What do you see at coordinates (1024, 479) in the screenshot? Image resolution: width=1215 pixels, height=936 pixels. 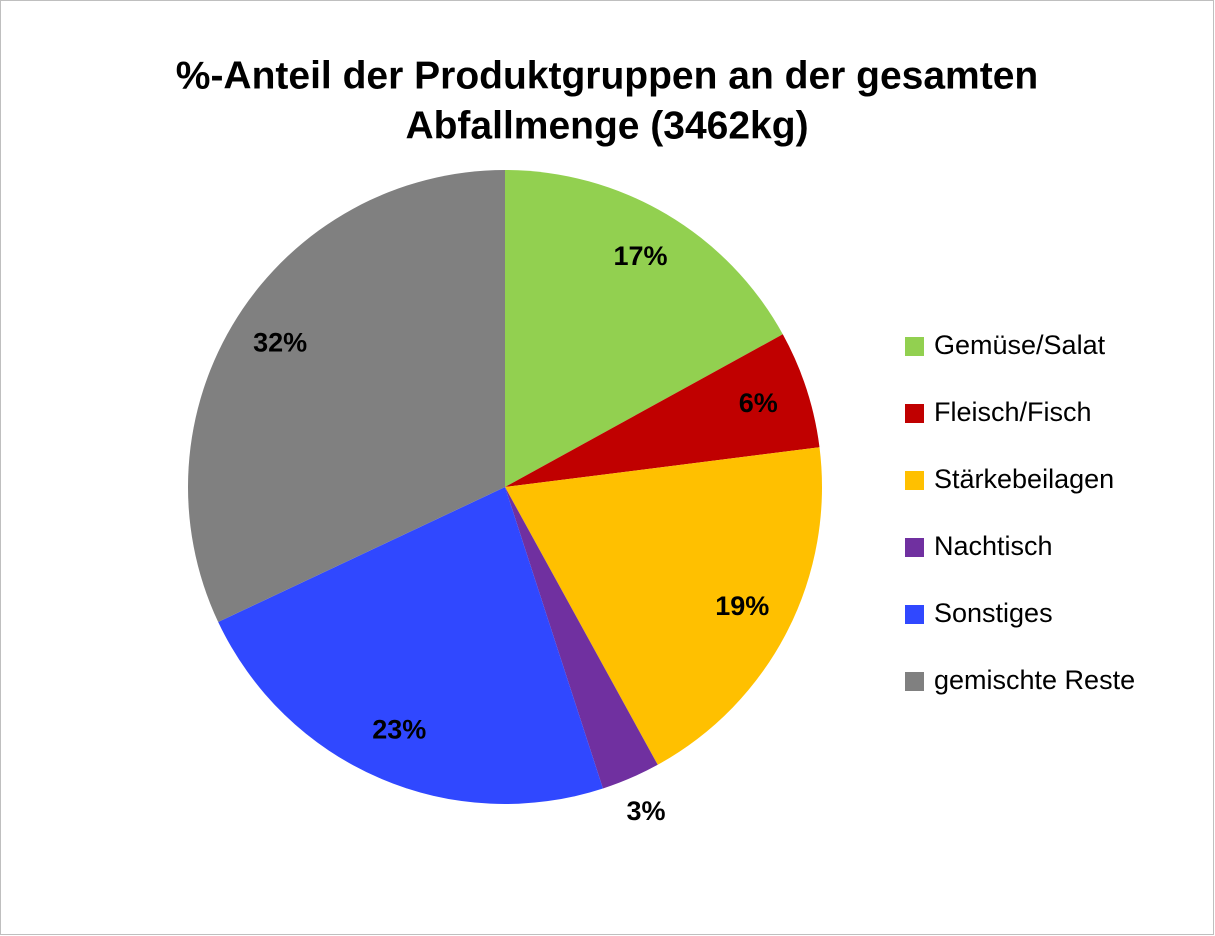 I see `legend-label: Stärkebeilagen` at bounding box center [1024, 479].